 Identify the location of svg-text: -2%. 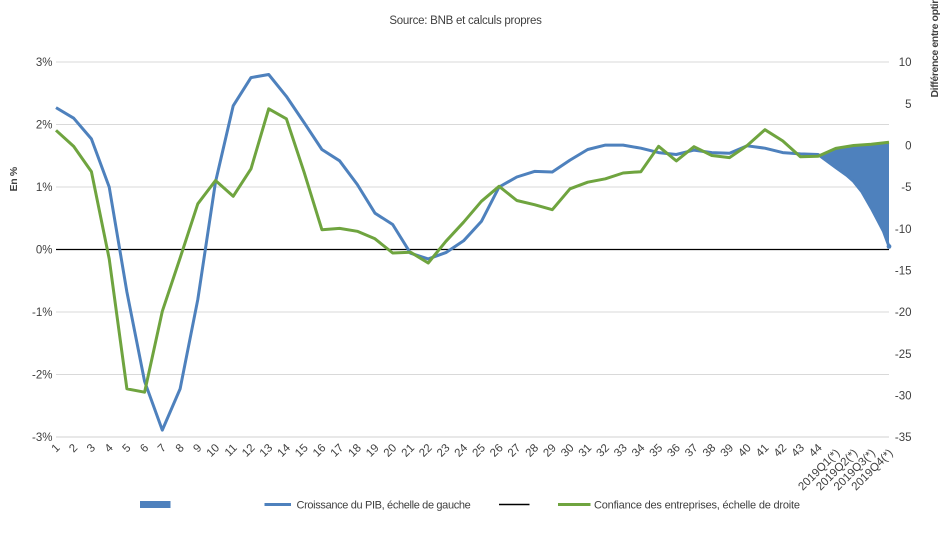
(42, 376).